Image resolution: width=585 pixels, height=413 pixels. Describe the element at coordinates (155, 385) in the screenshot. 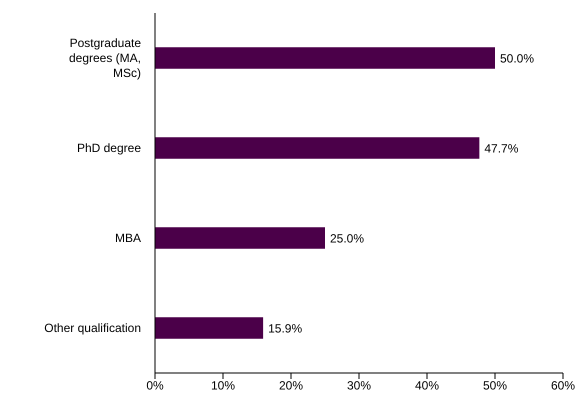

I see `x-tick-label: 0%` at that location.